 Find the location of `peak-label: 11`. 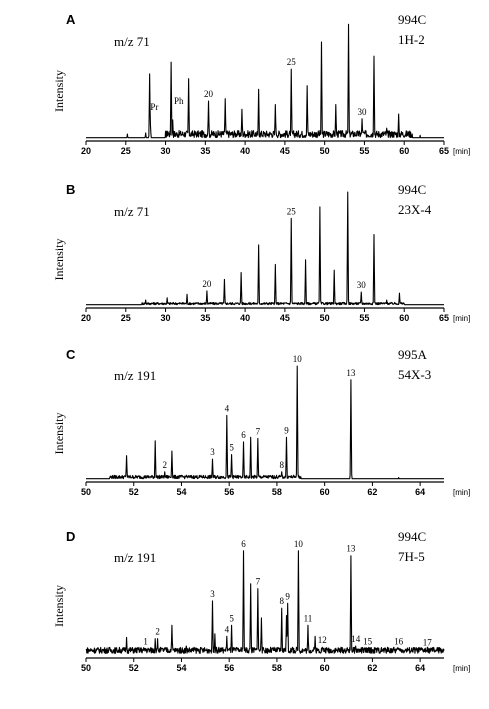

peak-label: 11 is located at coordinates (308, 618).